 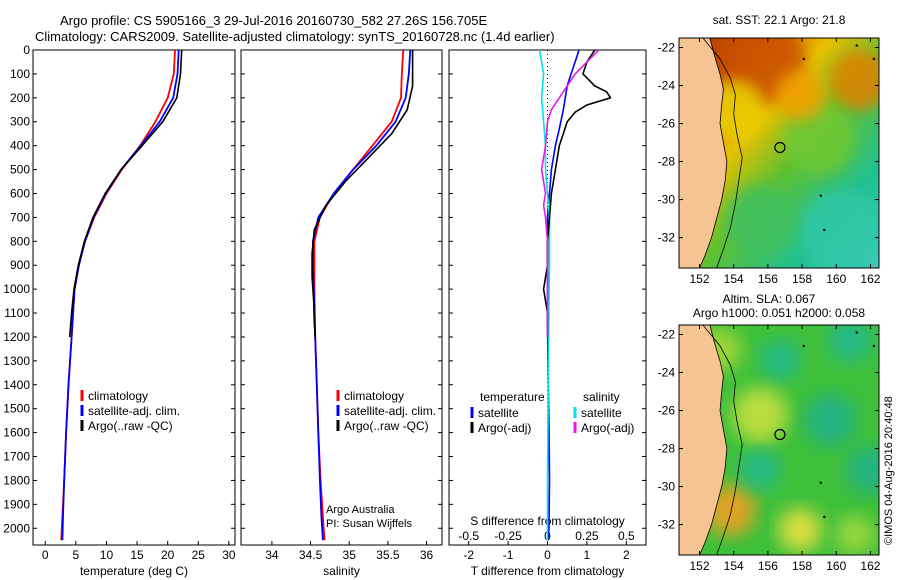 I want to click on x-tick-label-T: 0, so click(x=547, y=555).